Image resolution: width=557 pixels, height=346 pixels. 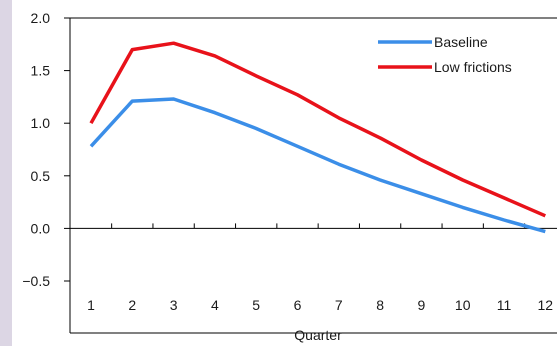 What do you see at coordinates (36, 281) in the screenshot?
I see `y-tick-label: −0.5` at bounding box center [36, 281].